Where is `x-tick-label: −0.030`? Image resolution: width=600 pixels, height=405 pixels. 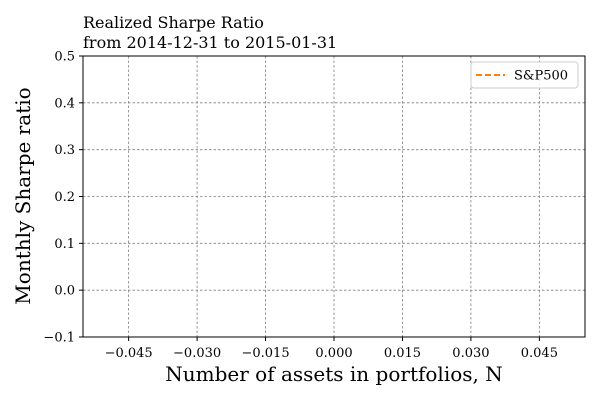 x-tick-label: −0.030 is located at coordinates (197, 353).